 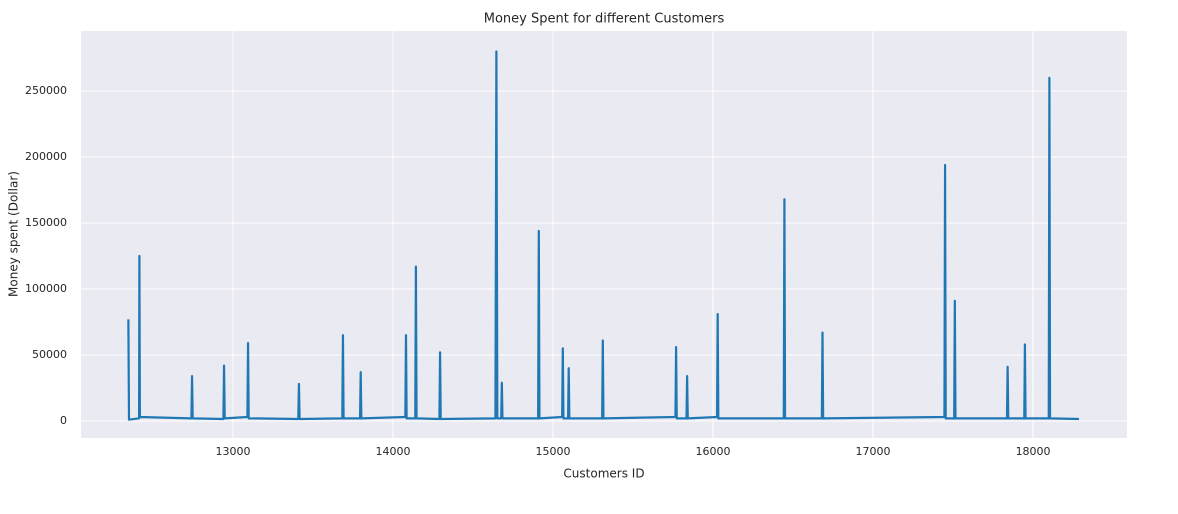 What do you see at coordinates (46, 156) in the screenshot?
I see `y-tick-label: 200000` at bounding box center [46, 156].